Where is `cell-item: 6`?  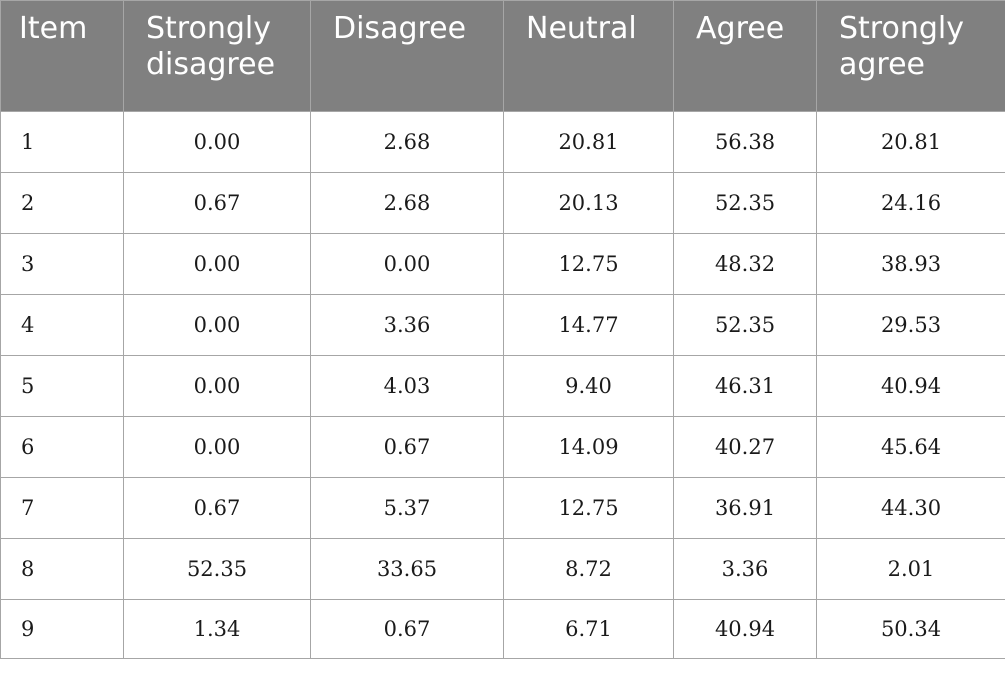
cell-item: 6 is located at coordinates (62, 447).